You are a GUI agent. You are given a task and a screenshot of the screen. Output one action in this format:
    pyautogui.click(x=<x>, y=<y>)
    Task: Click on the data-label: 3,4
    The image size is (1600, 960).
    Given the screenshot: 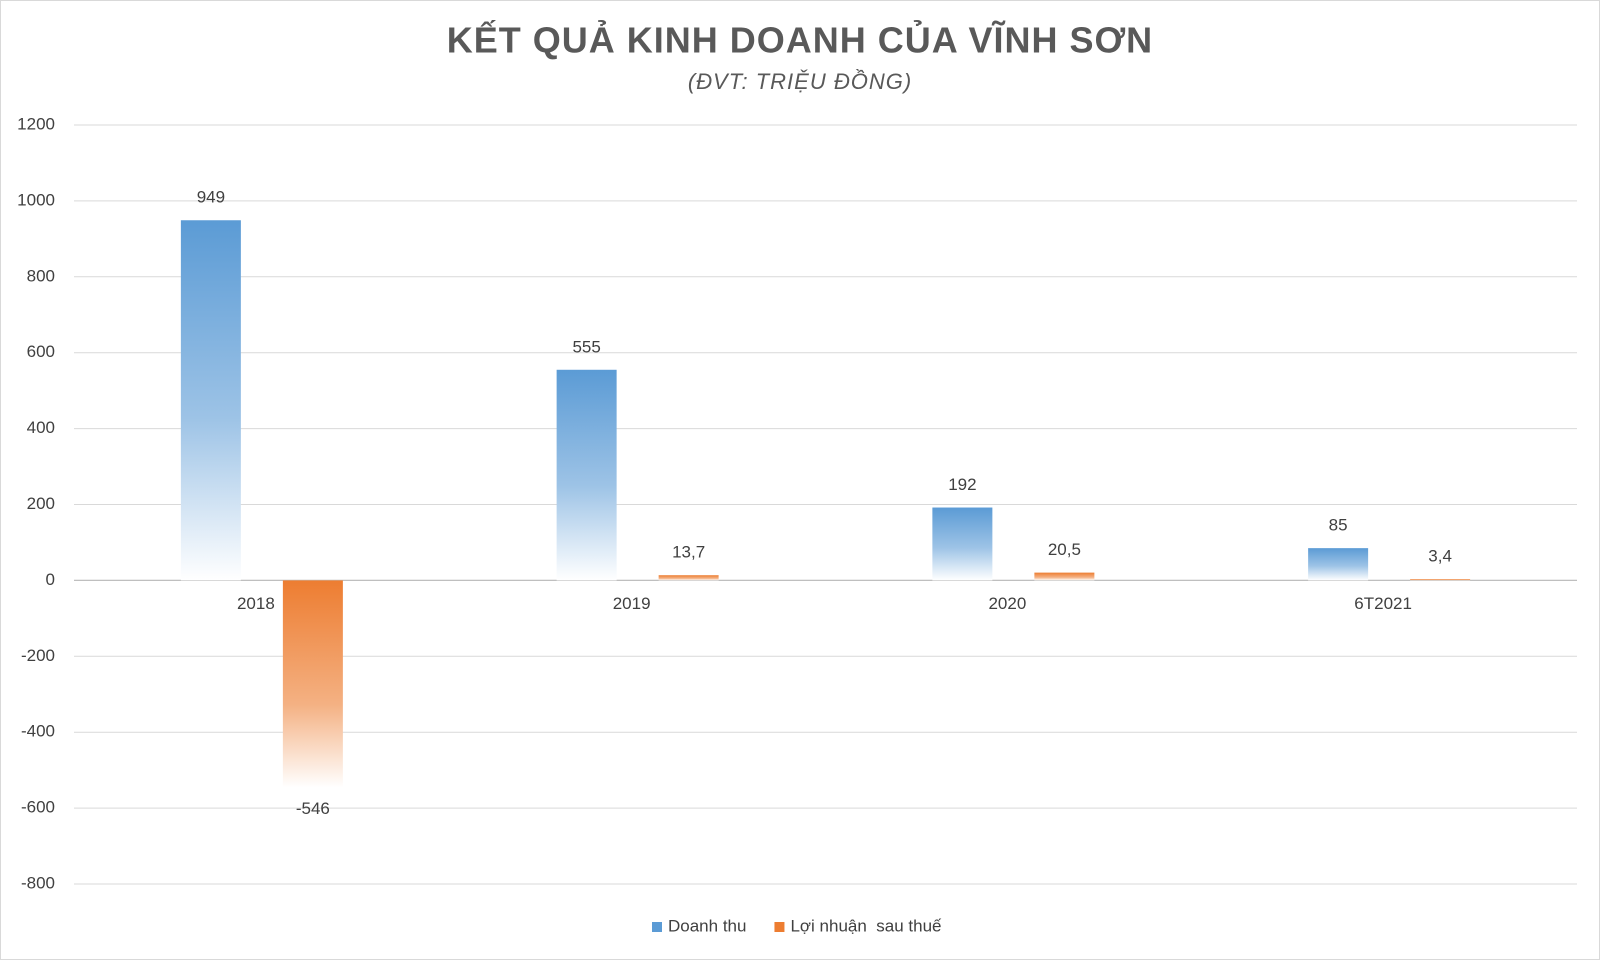 What is the action you would take?
    pyautogui.click(x=1440, y=556)
    